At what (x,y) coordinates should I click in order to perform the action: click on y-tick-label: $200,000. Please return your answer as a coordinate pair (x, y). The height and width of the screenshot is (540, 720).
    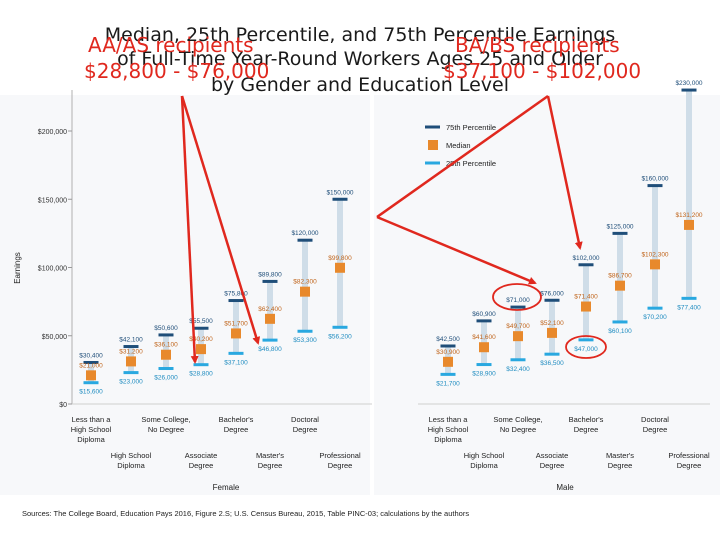
    Looking at the image, I should click on (52, 132).